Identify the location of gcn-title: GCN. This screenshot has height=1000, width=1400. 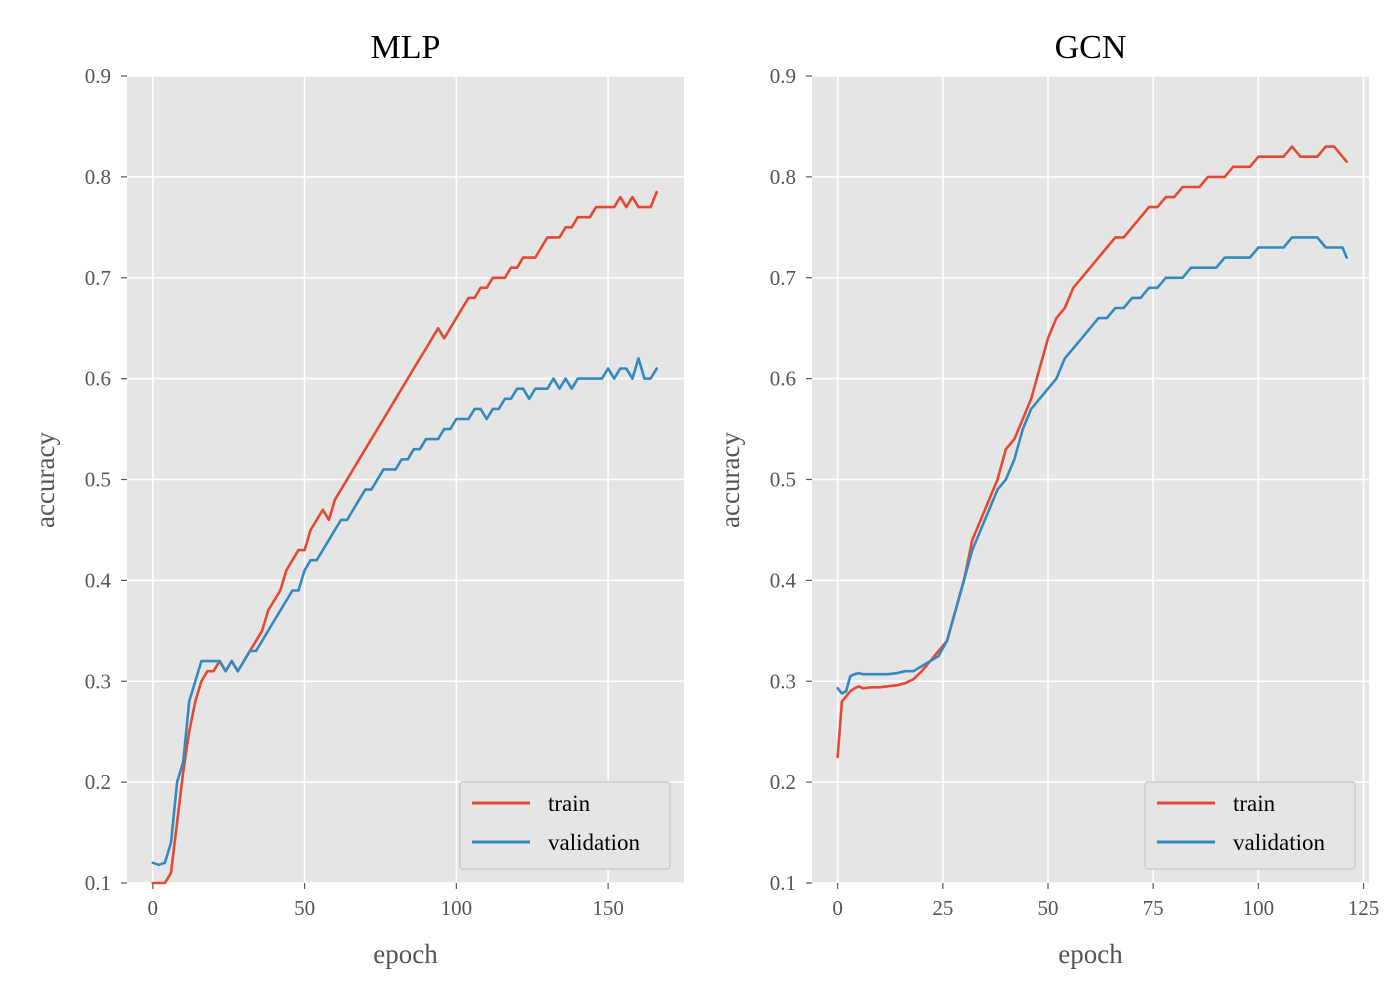
(1091, 47).